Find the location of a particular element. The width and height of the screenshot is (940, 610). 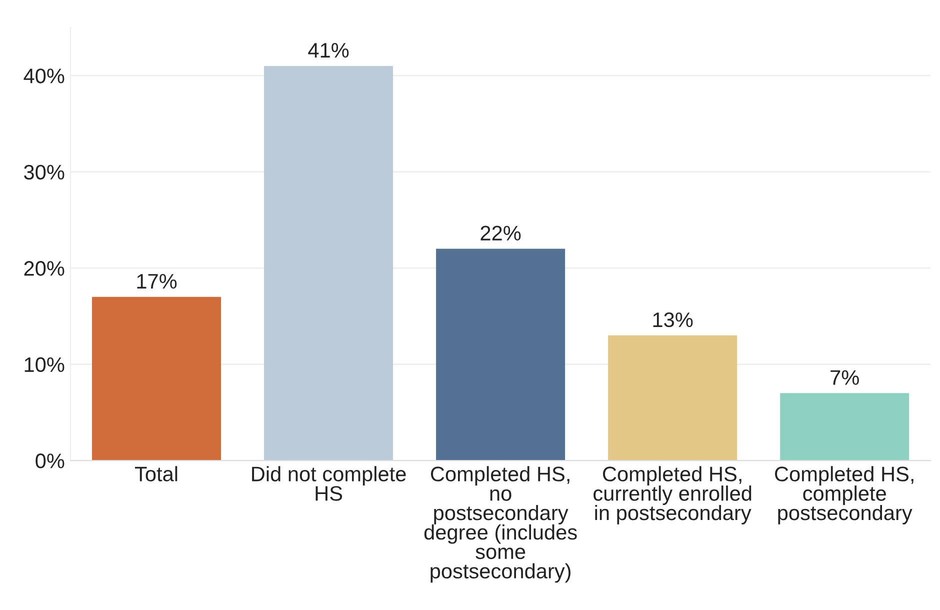

data-label: 13% is located at coordinates (673, 320).